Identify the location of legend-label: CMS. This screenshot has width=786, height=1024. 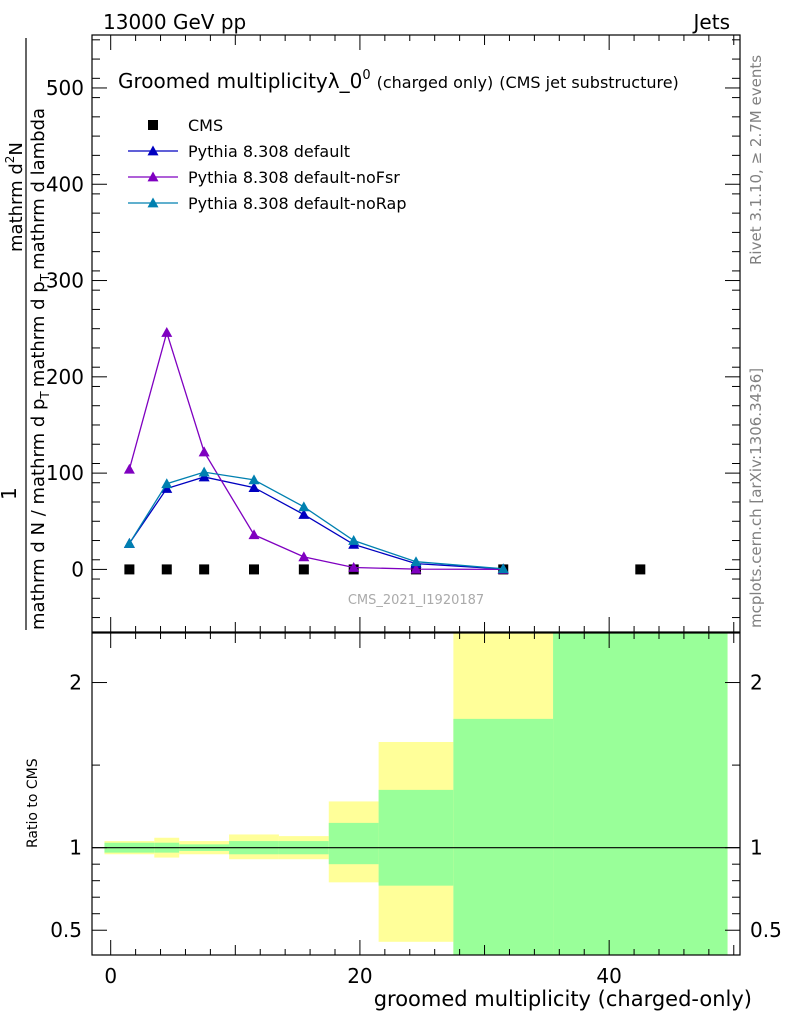
(205, 125).